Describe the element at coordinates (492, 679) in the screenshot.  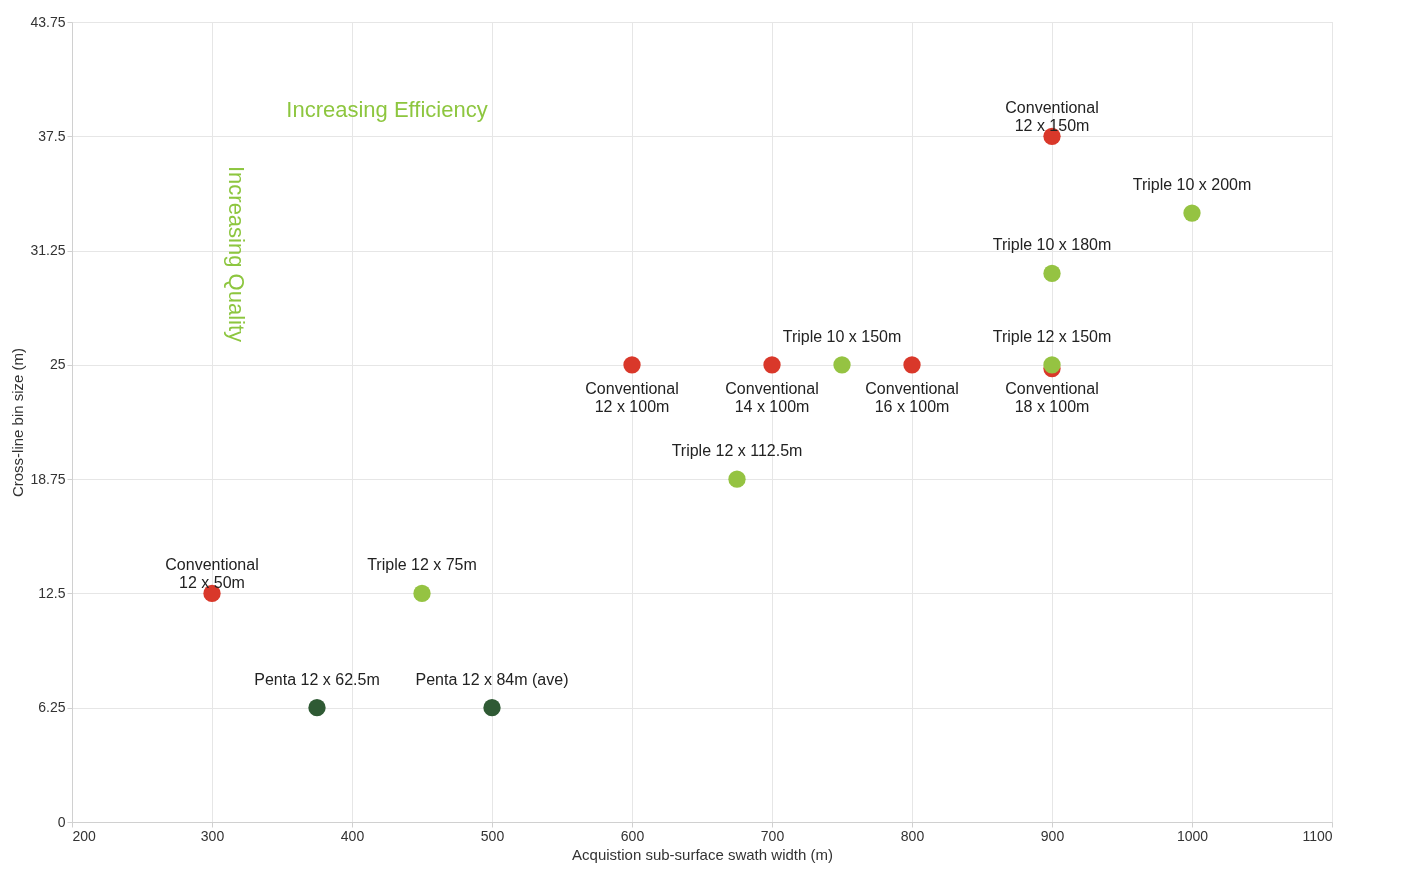
I see `annotation: Penta 12 x 84m (ave)` at that location.